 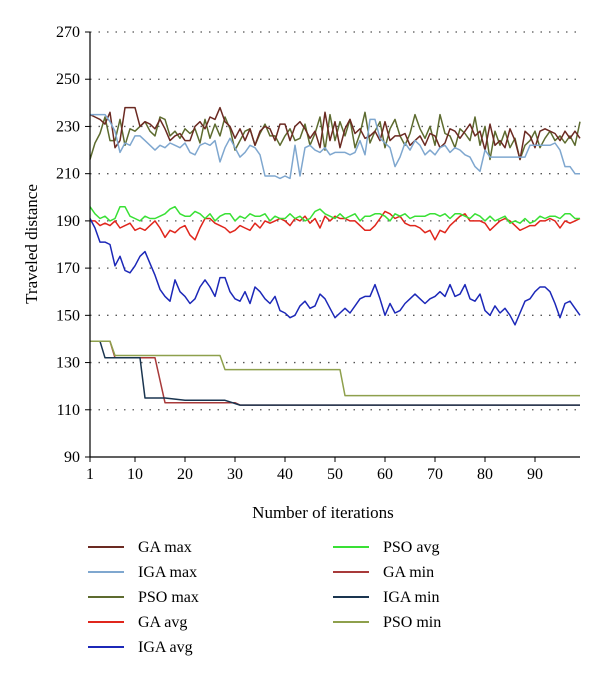 I want to click on x-tick-label-80: 80, so click(x=485, y=474).